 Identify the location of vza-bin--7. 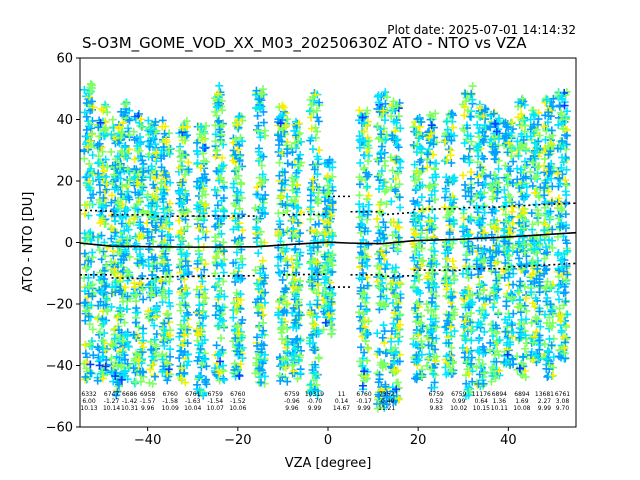
(296, 250).